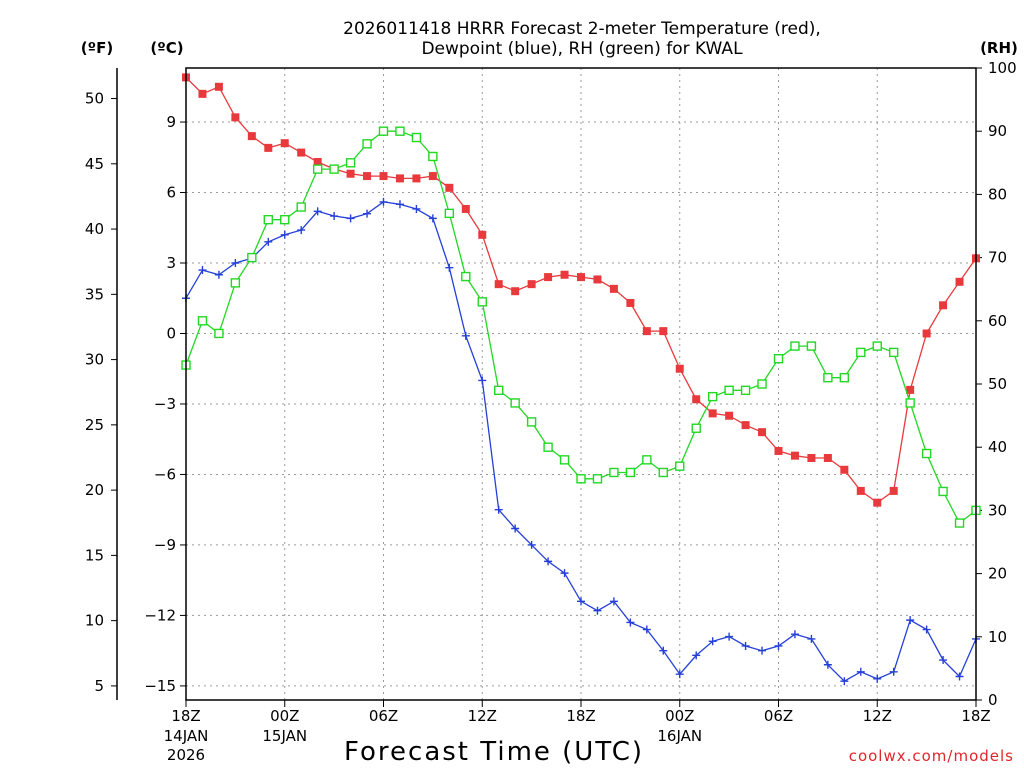  Describe the element at coordinates (383, 716) in the screenshot. I see `x-tick-label: 06Z` at that location.